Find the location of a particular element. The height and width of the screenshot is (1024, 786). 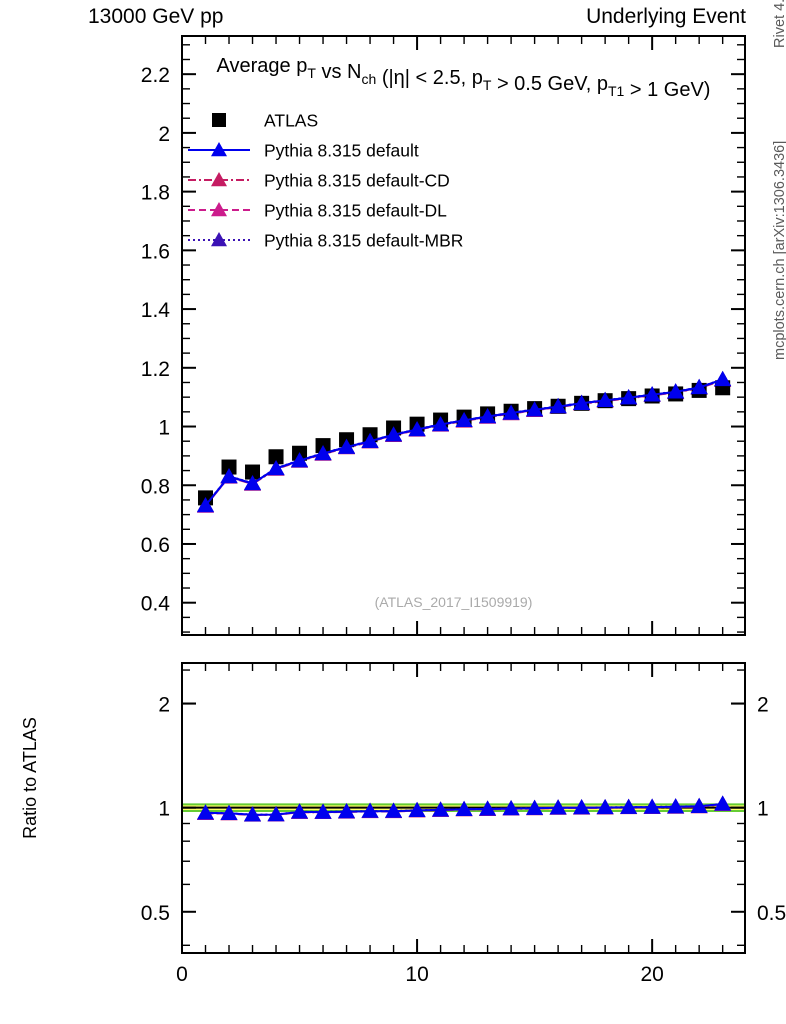

y-tick-label-ratio-right: 1 is located at coordinates (763, 809).